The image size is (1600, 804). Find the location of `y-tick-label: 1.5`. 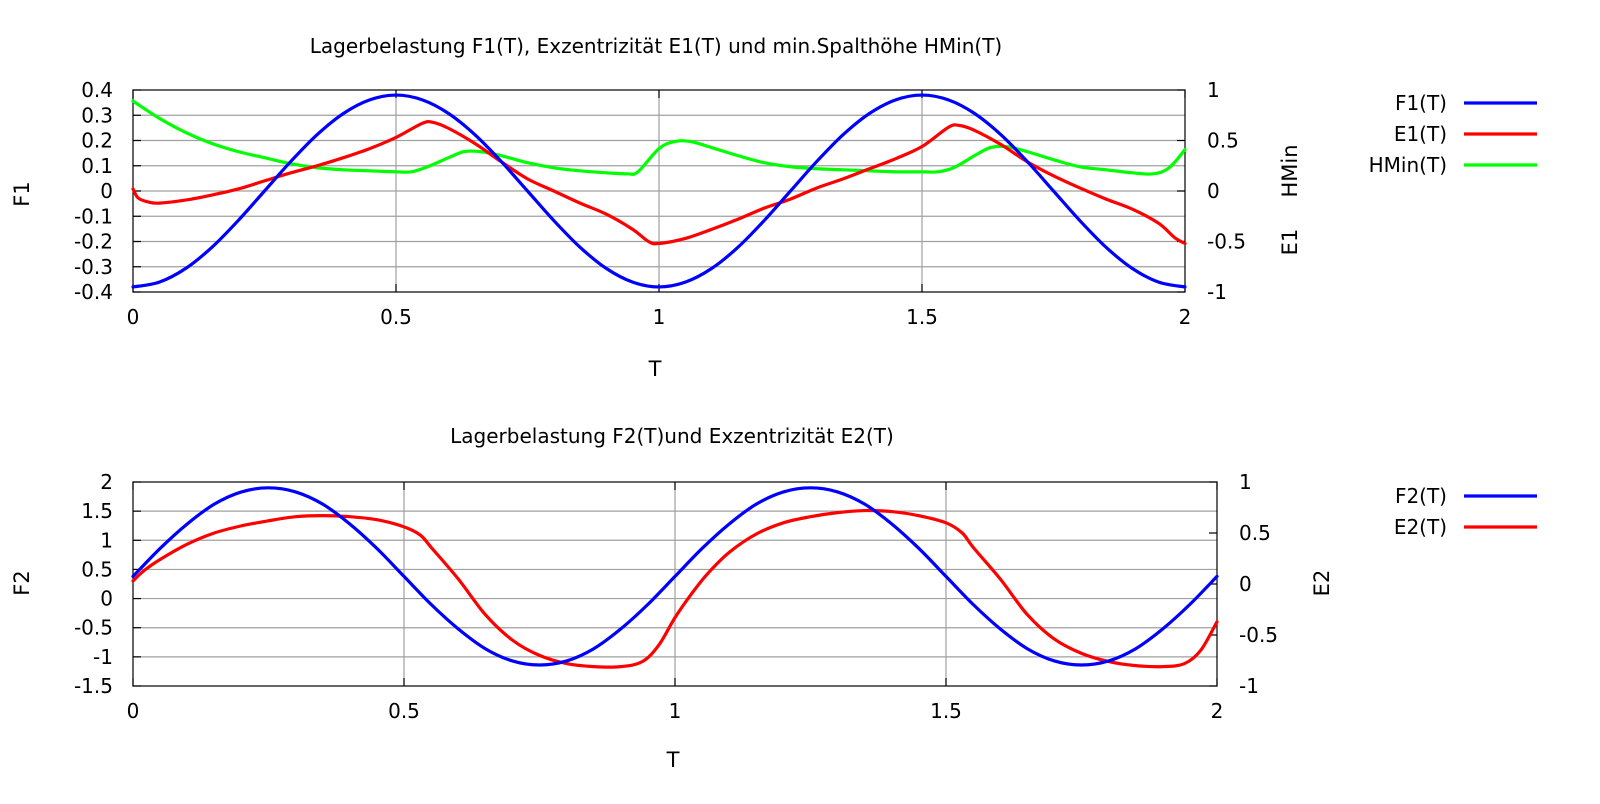

y-tick-label: 1.5 is located at coordinates (97, 511).